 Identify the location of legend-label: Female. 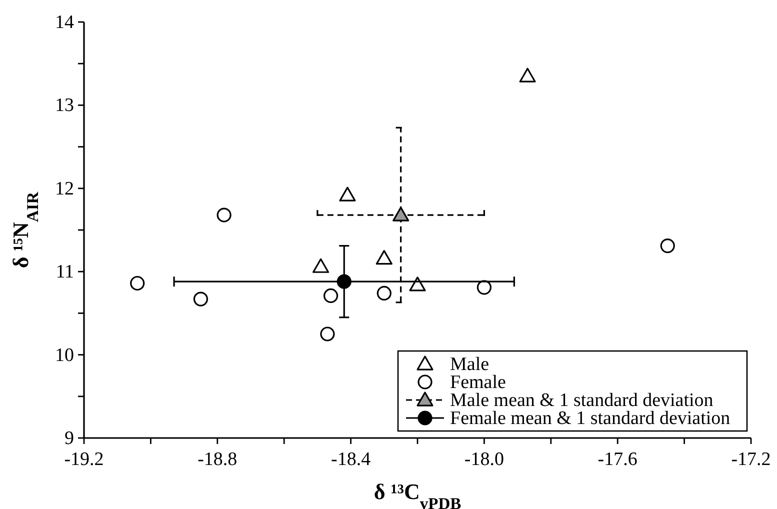
(478, 382).